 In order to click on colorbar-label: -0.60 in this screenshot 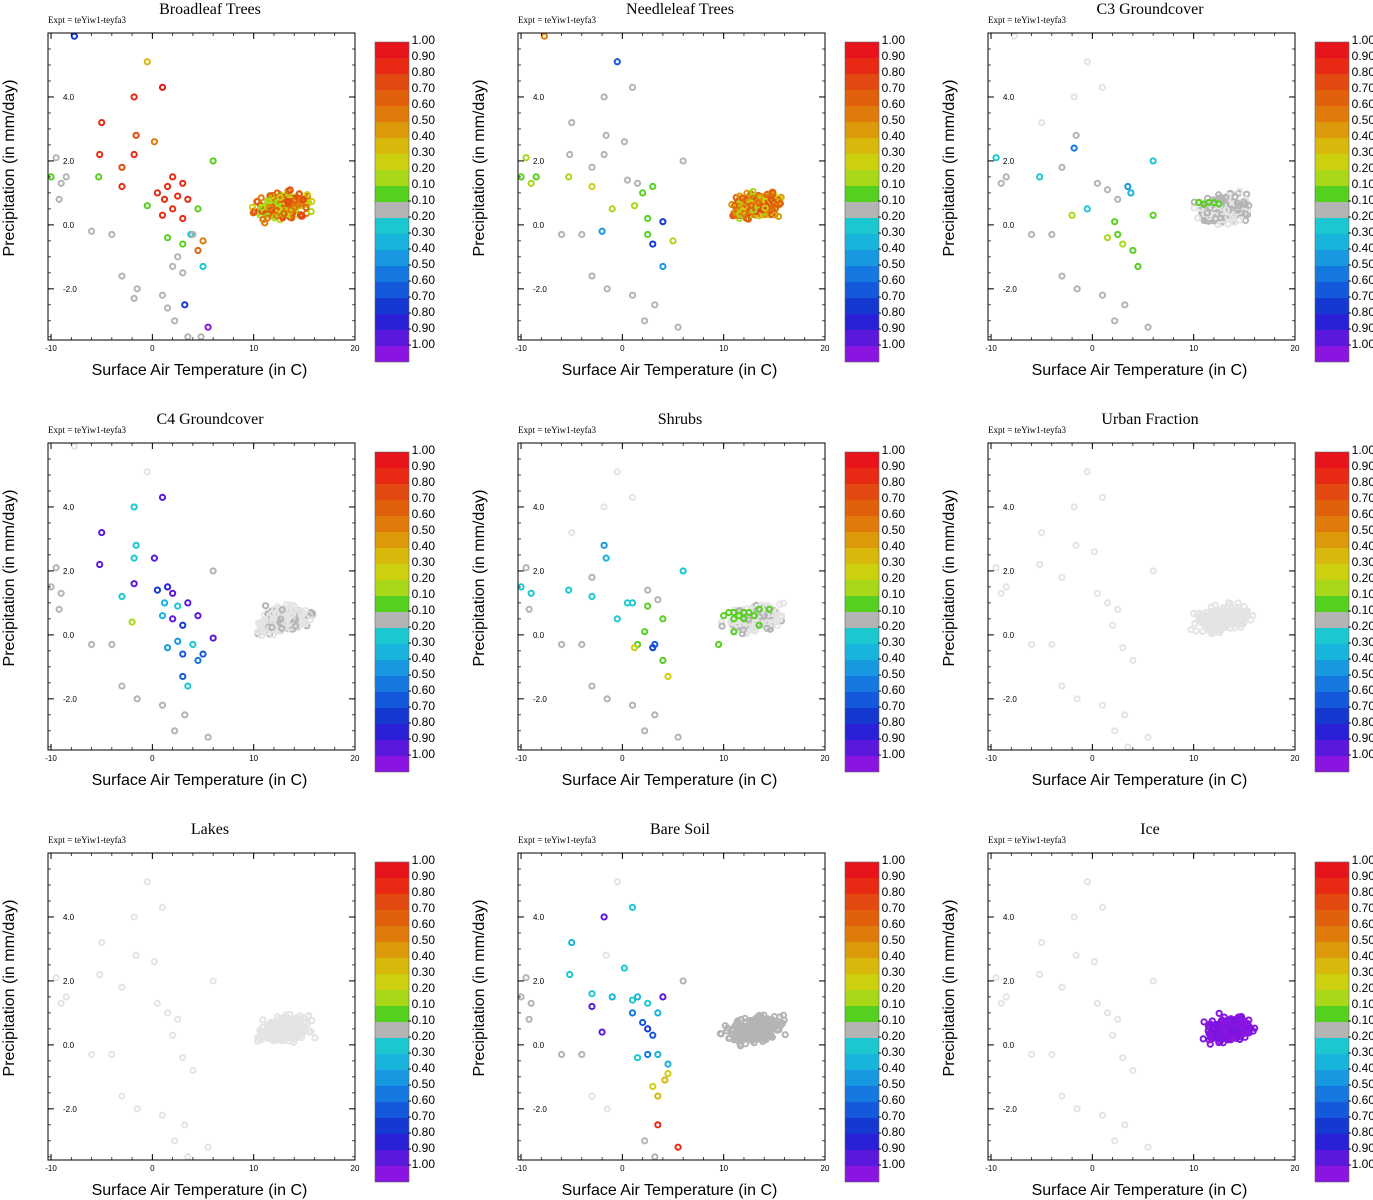, I will do `click(892, 1100)`.